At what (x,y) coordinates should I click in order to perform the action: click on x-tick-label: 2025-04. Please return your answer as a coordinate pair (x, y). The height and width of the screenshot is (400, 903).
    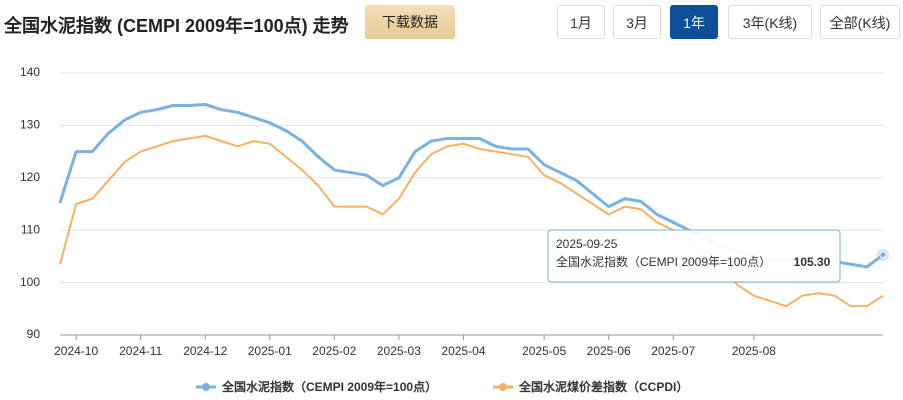
    Looking at the image, I should click on (463, 351).